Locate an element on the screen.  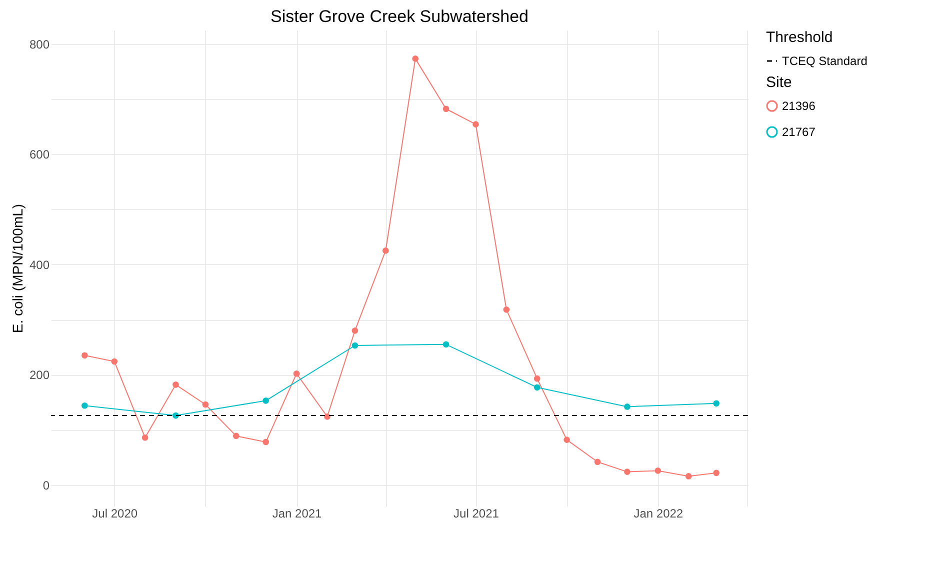
legend-label: 21767 is located at coordinates (799, 132).